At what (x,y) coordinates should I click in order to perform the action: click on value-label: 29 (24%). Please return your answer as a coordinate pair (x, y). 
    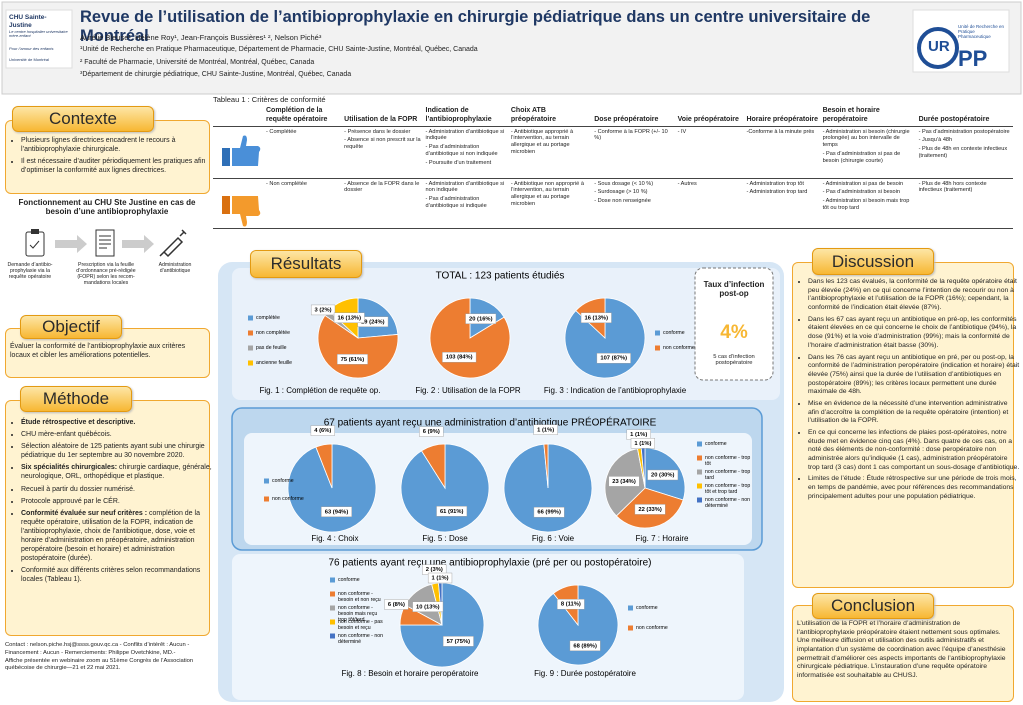
    Looking at the image, I should click on (373, 322).